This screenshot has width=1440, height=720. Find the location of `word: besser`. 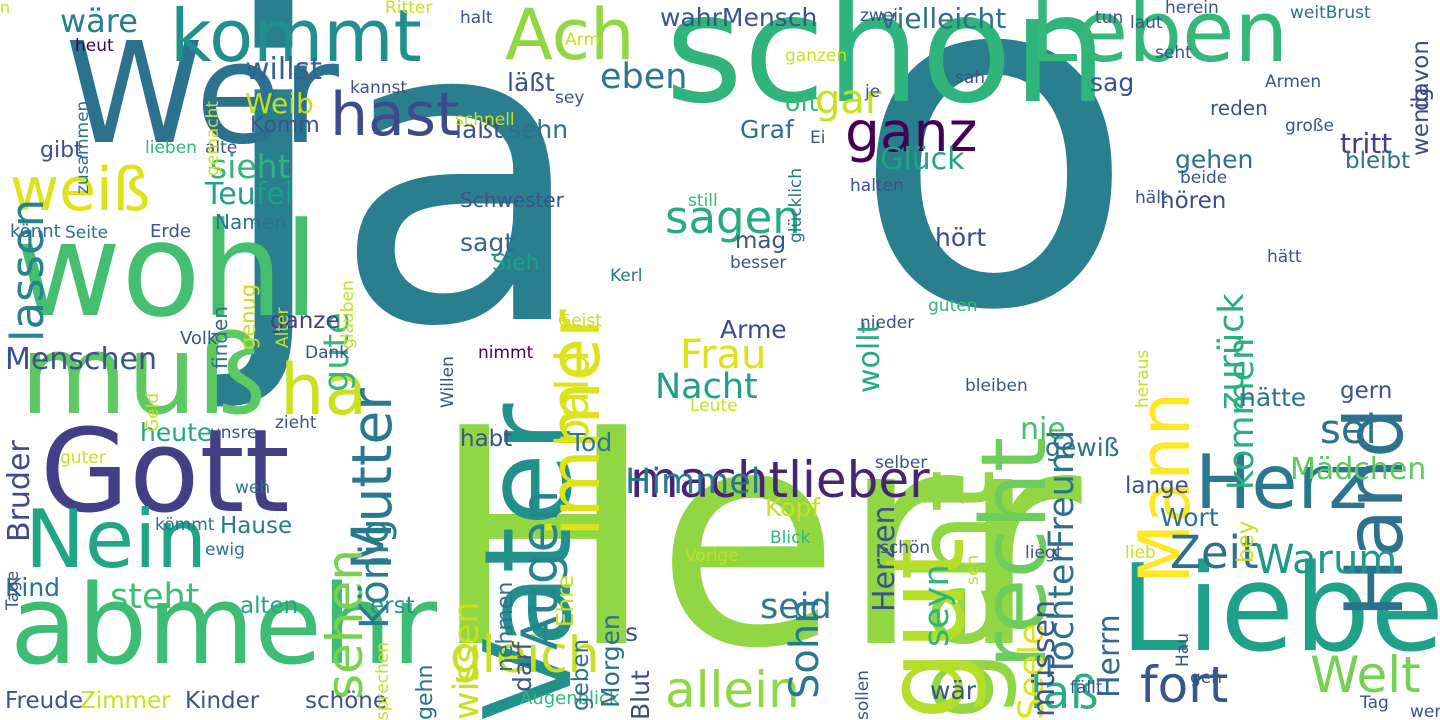

word: besser is located at coordinates (758, 263).